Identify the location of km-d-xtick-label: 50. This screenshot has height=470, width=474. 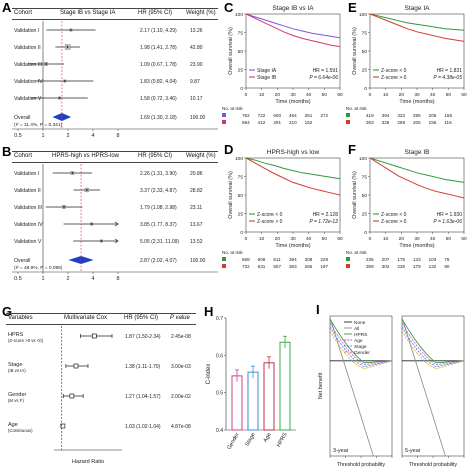
(325, 239).